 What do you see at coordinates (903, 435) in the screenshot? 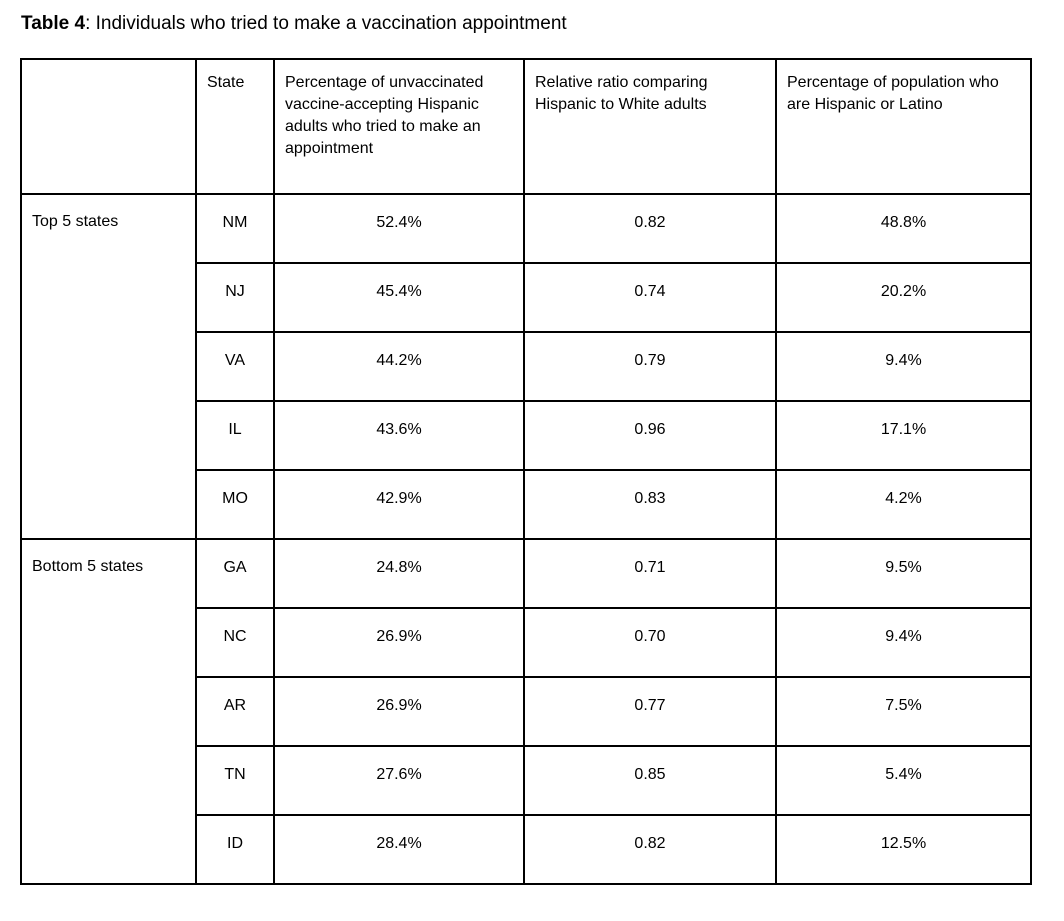
I see `pct-hispanic-cell: 17.1%` at bounding box center [903, 435].